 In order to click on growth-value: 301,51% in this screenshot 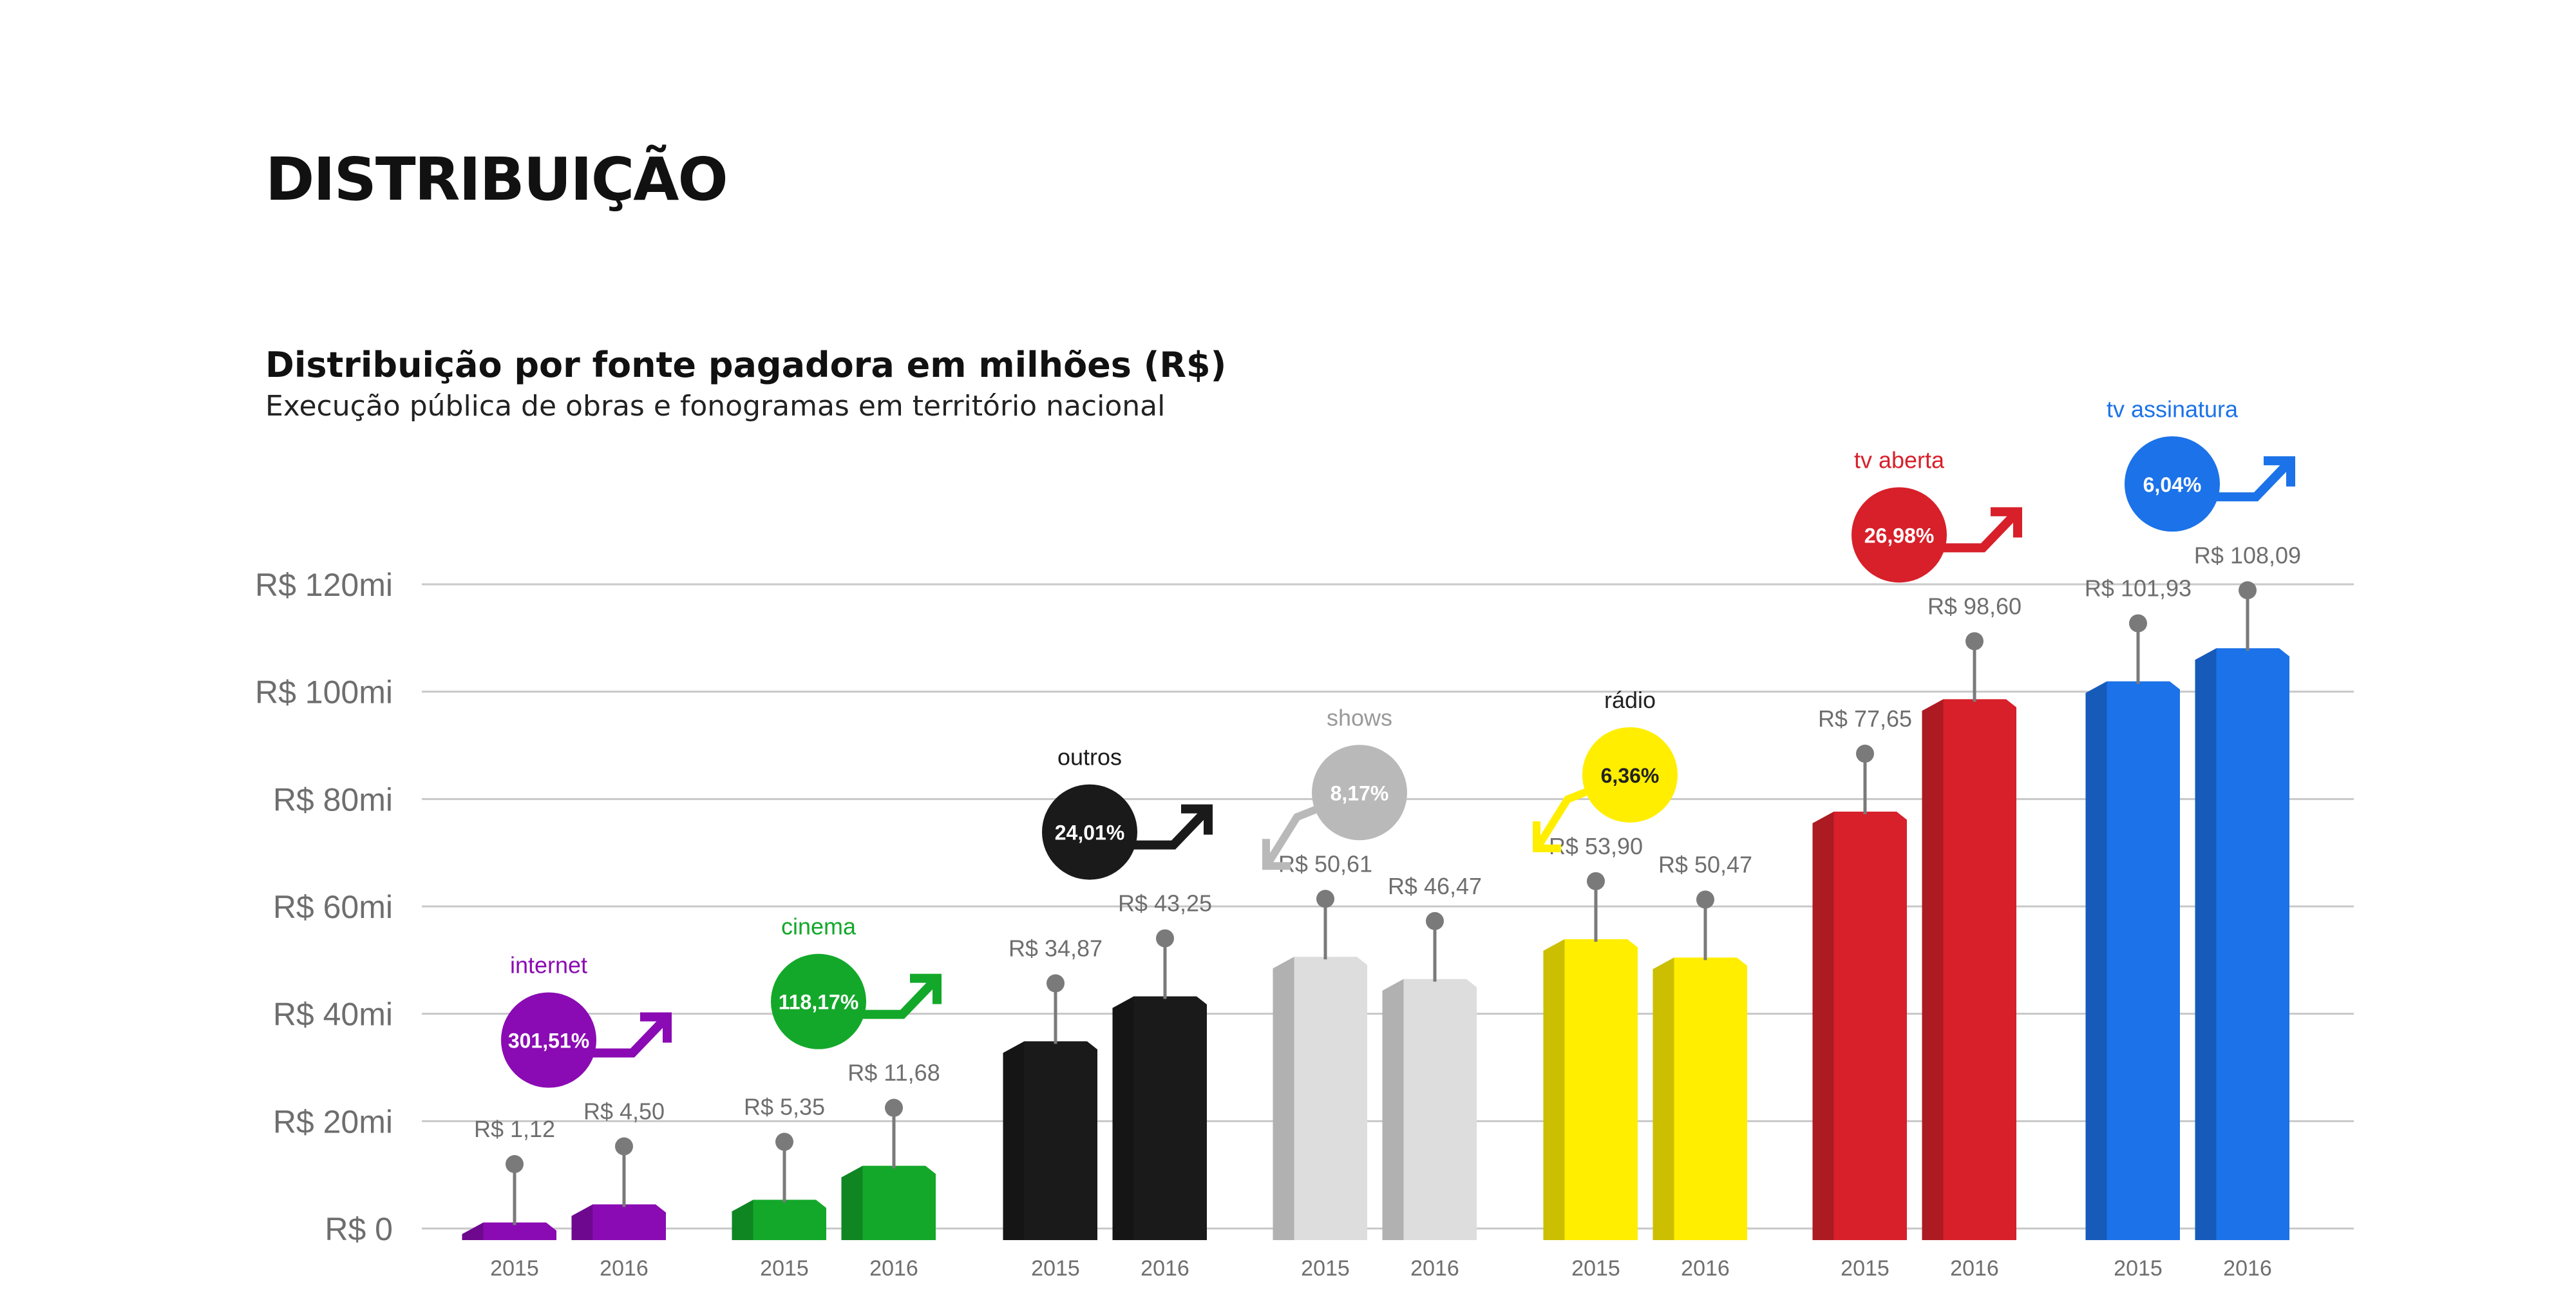, I will do `click(548, 1041)`.